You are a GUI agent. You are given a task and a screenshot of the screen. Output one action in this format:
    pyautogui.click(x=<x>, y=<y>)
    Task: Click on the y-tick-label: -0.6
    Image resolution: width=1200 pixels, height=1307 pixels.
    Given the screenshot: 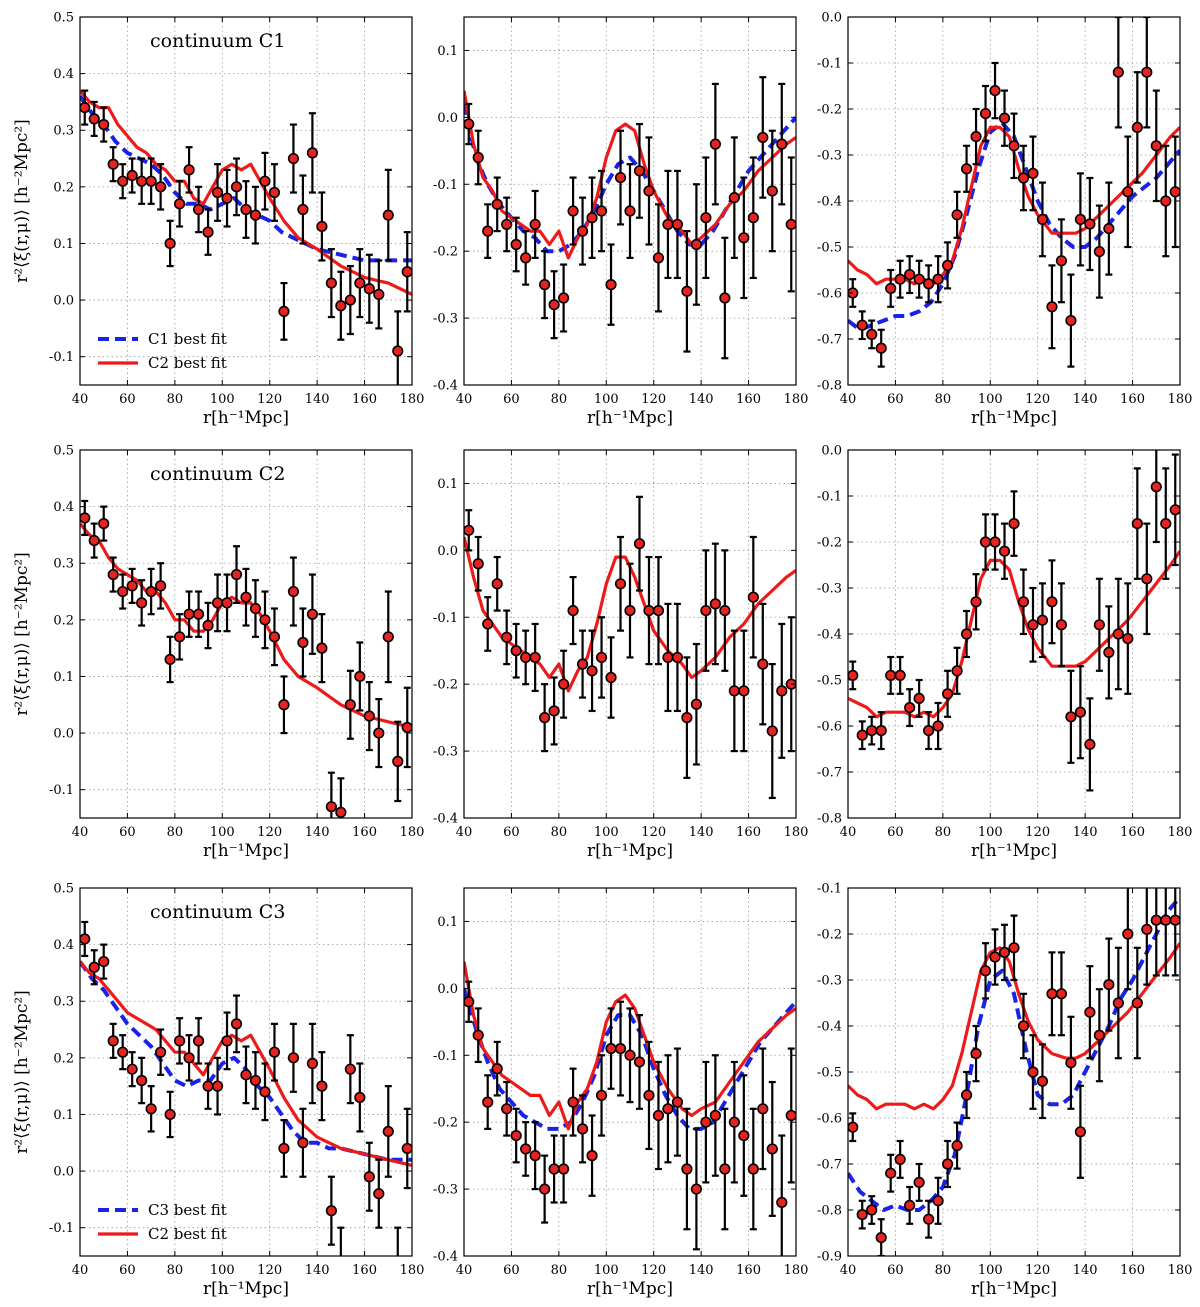 What is the action you would take?
    pyautogui.click(x=829, y=1119)
    